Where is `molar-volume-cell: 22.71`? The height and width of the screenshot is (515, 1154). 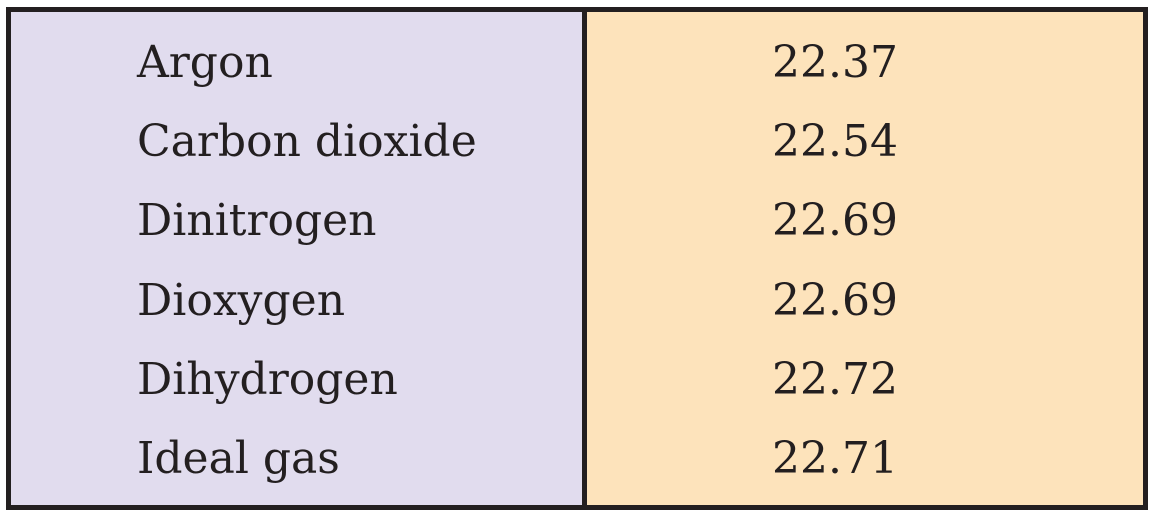 molar-volume-cell: 22.71 is located at coordinates (835, 458).